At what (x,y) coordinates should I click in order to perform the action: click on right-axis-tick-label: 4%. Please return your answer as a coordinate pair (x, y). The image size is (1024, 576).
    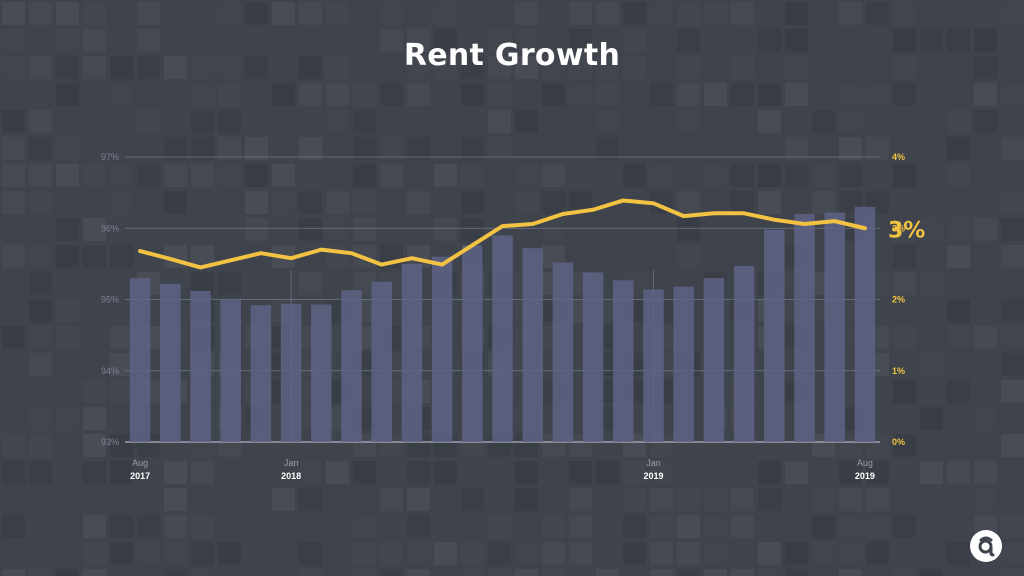
    Looking at the image, I should click on (898, 157).